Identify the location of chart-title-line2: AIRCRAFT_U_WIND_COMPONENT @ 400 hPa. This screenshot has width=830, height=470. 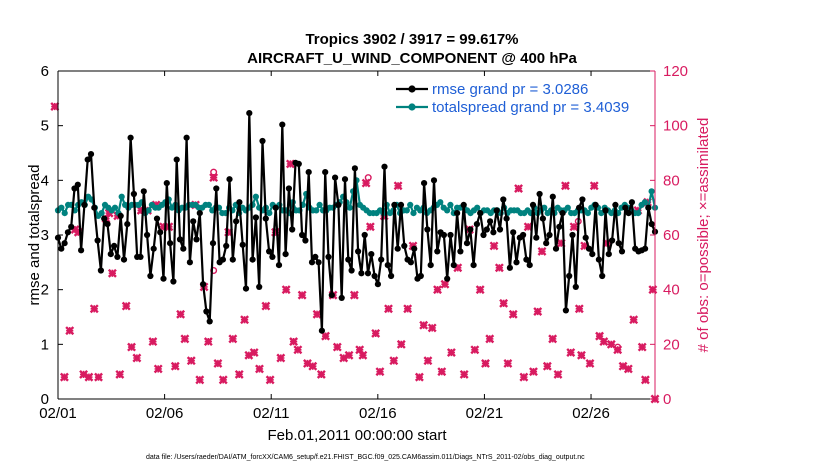
(412, 58).